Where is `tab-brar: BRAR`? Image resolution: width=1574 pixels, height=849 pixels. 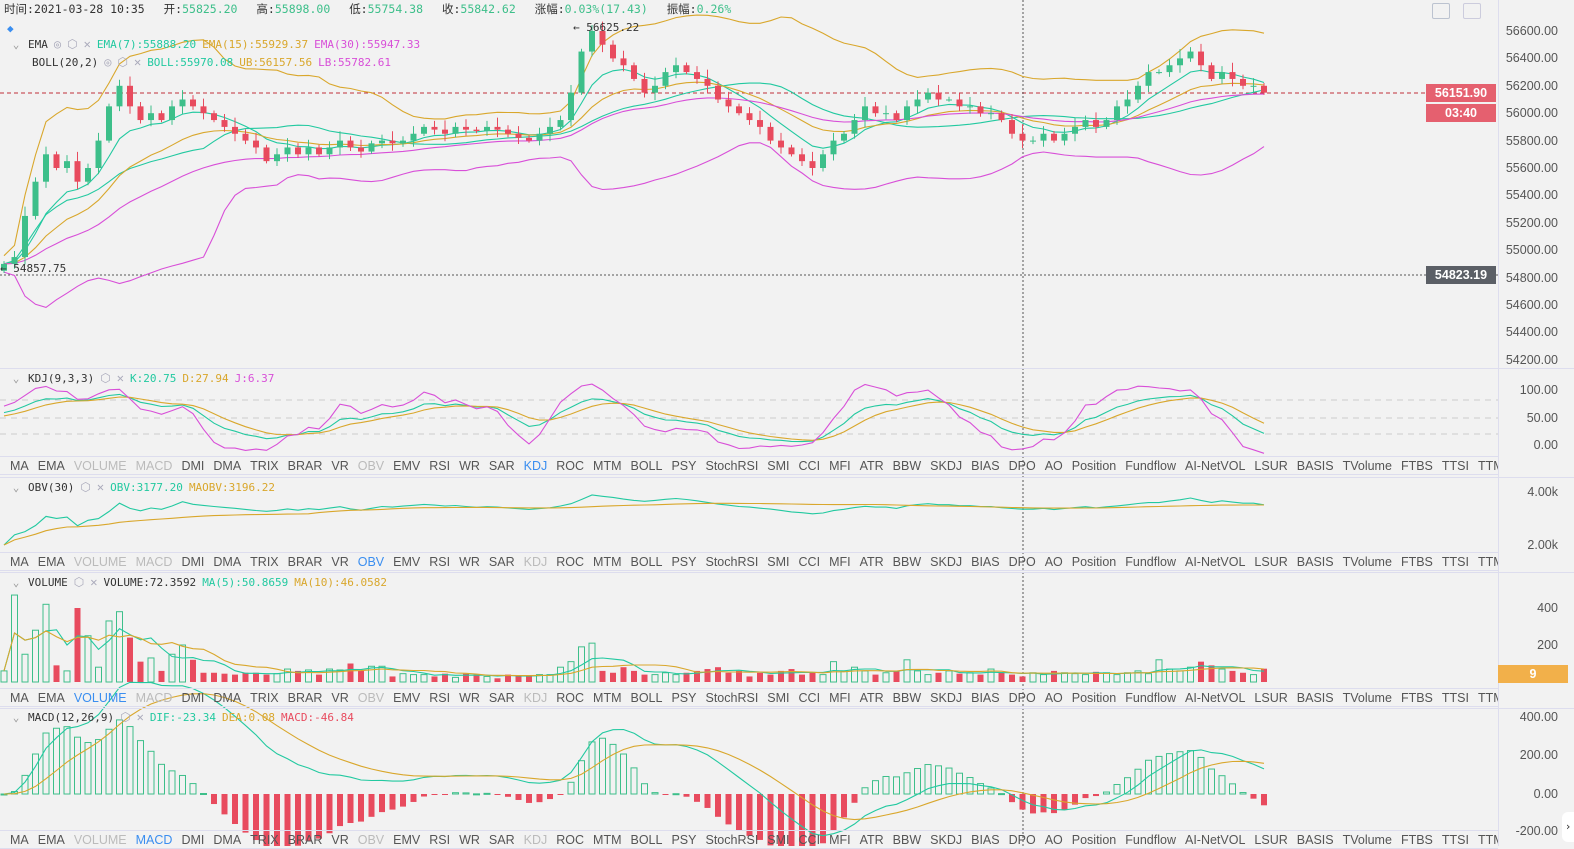 tab-brar: BRAR is located at coordinates (305, 697).